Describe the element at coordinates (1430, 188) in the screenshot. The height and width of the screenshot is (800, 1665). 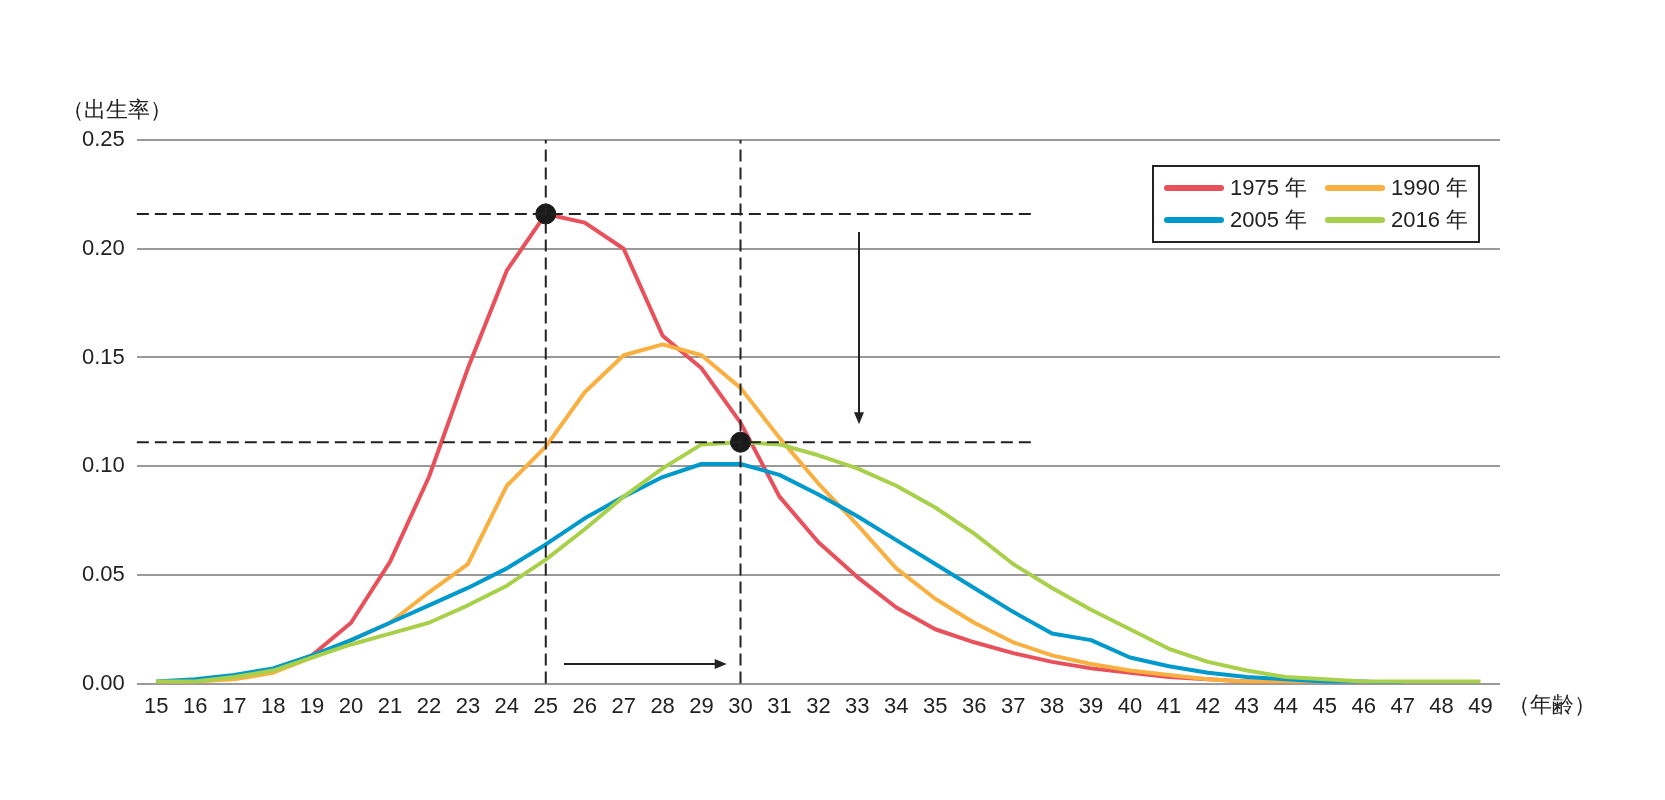
I see `legend-label: 1990 年` at that location.